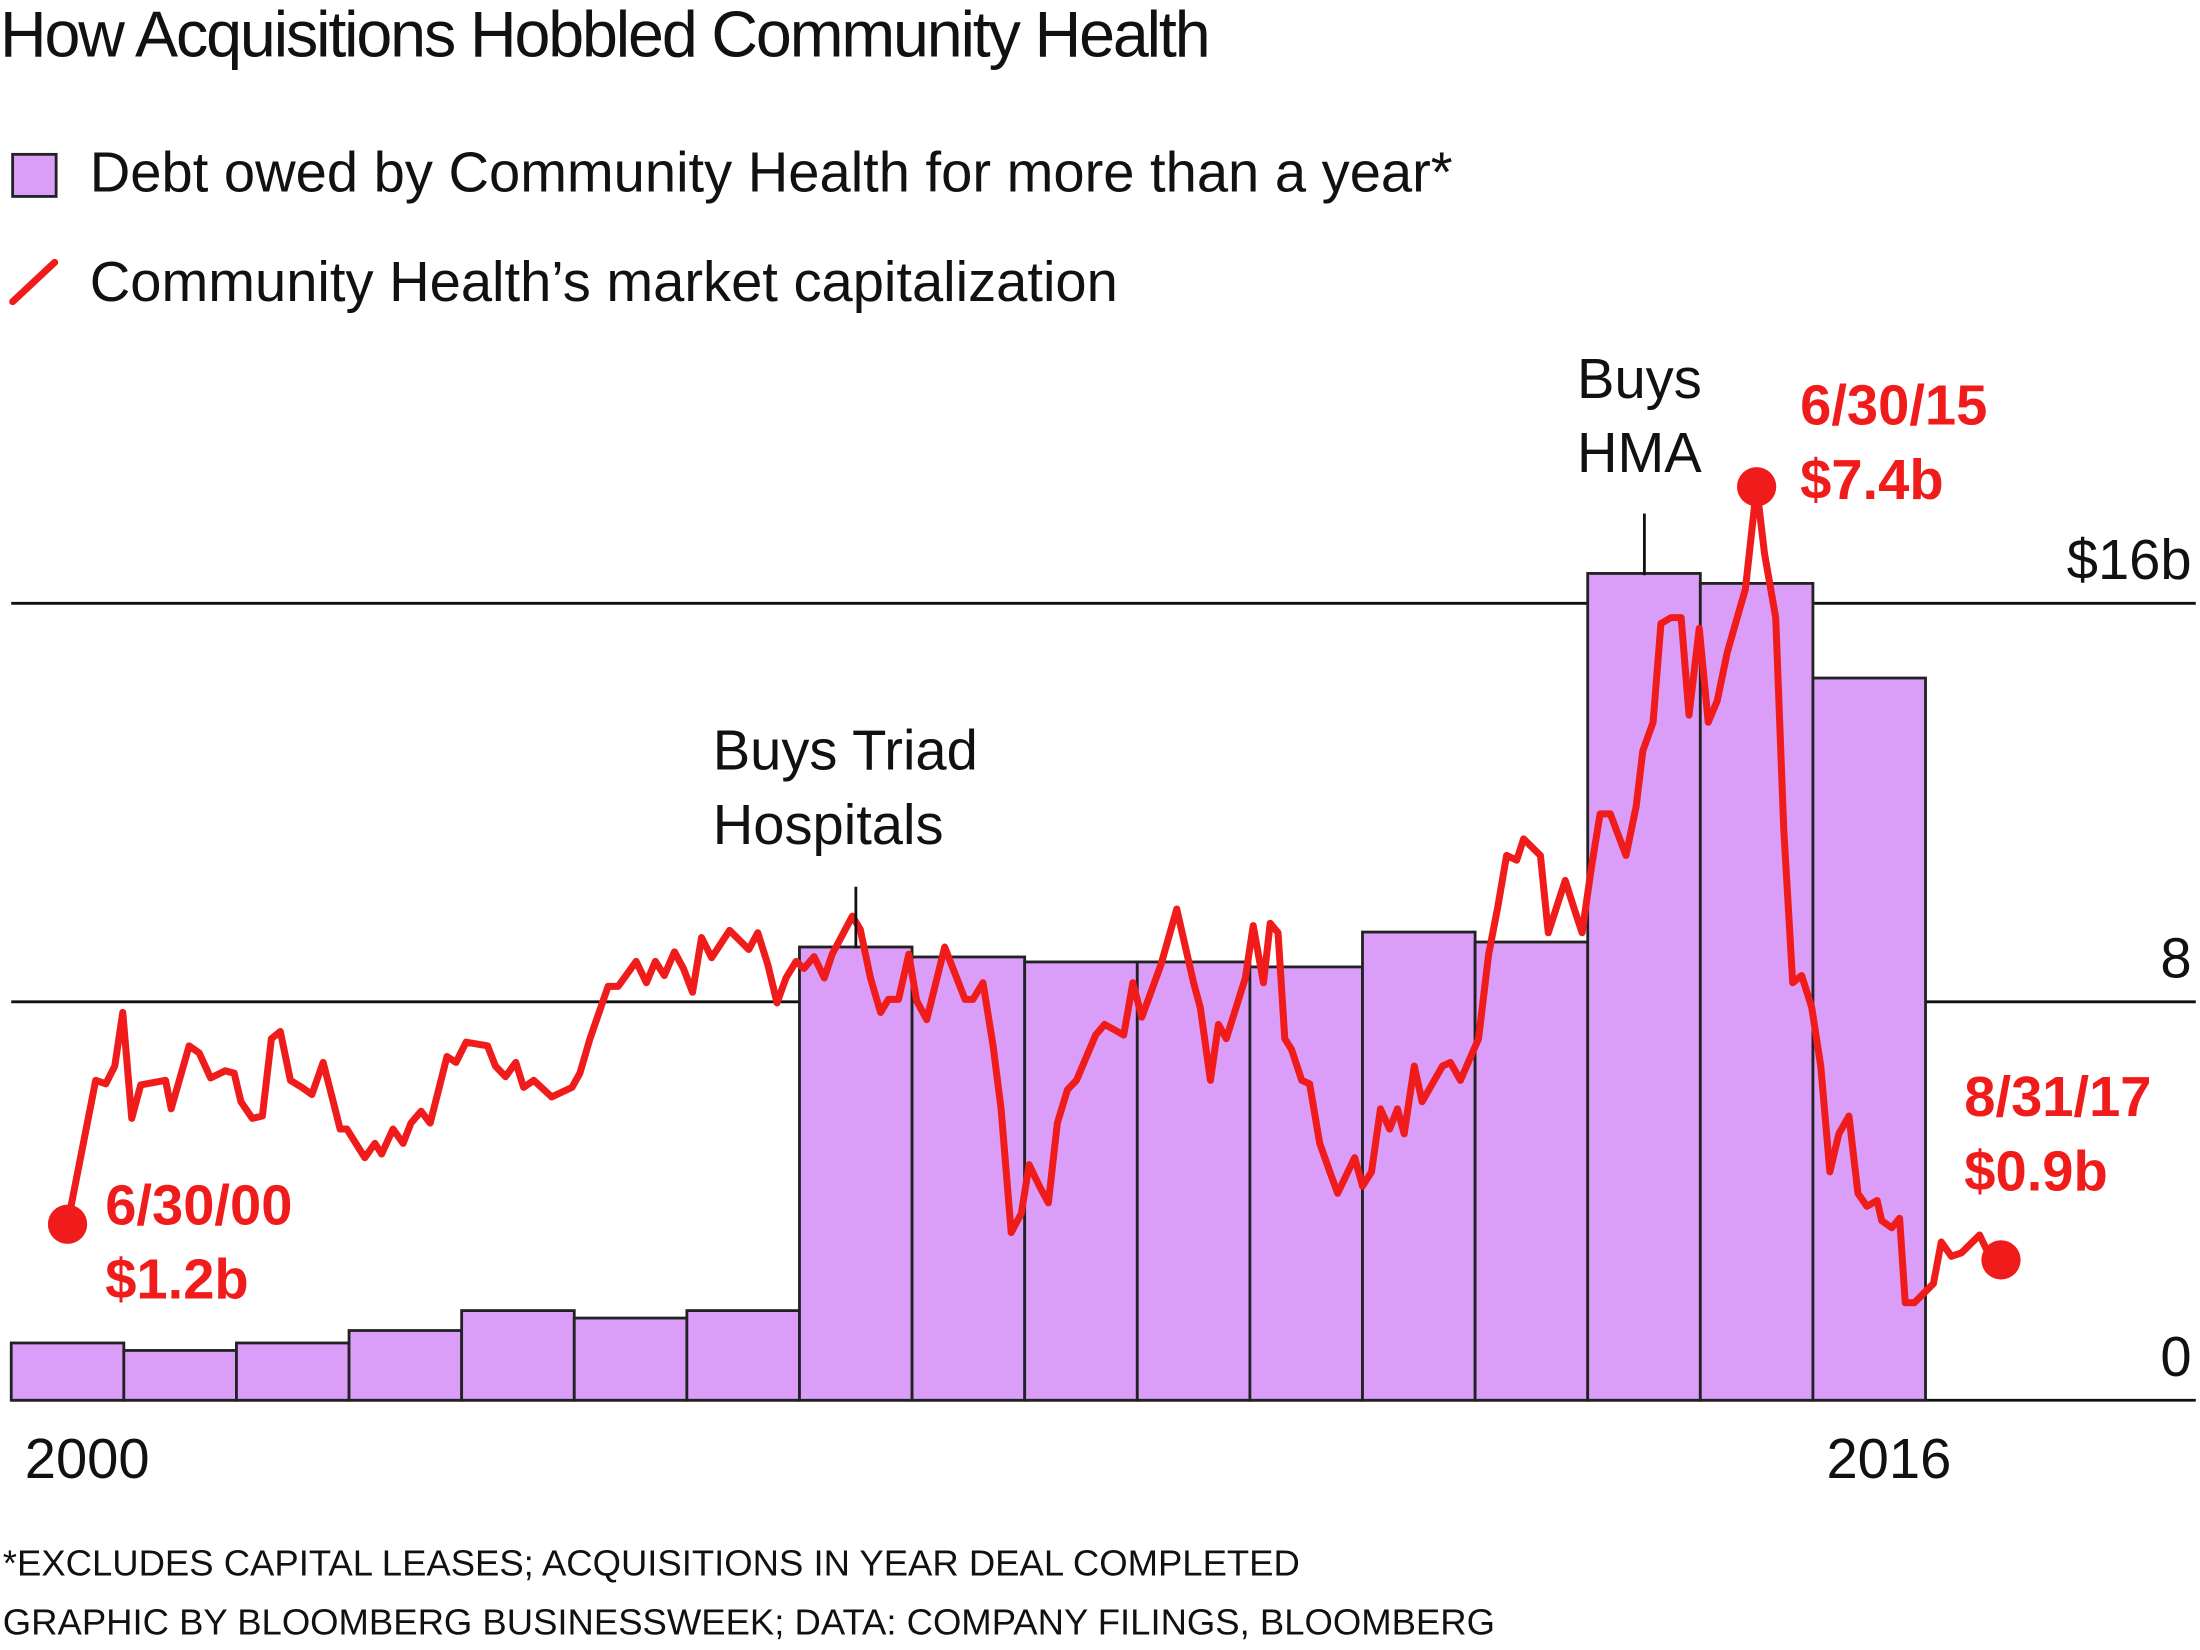 The image size is (2200, 1650). I want to click on annotation: Buys, so click(1639, 378).